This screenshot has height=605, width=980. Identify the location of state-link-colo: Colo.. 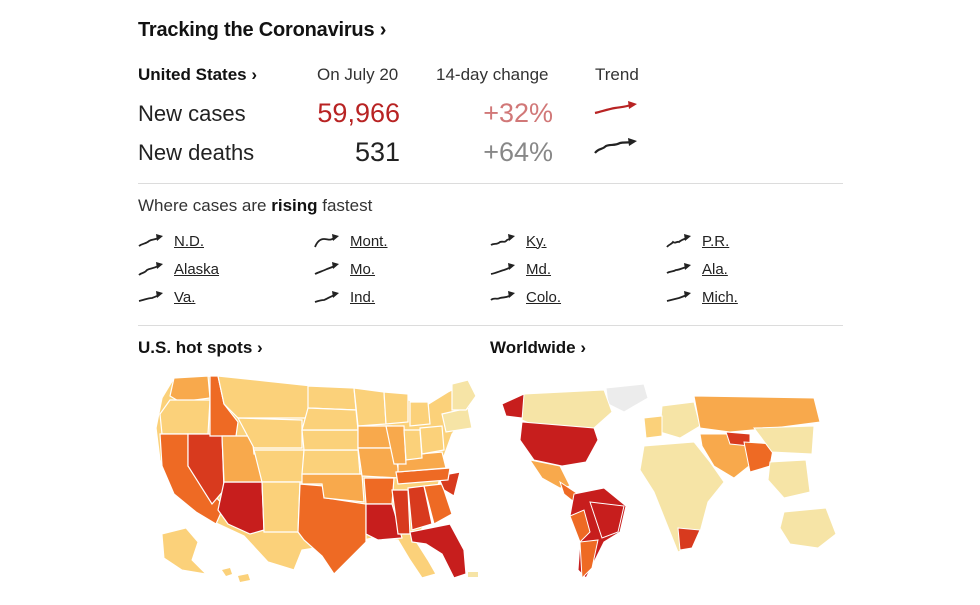
(525, 297).